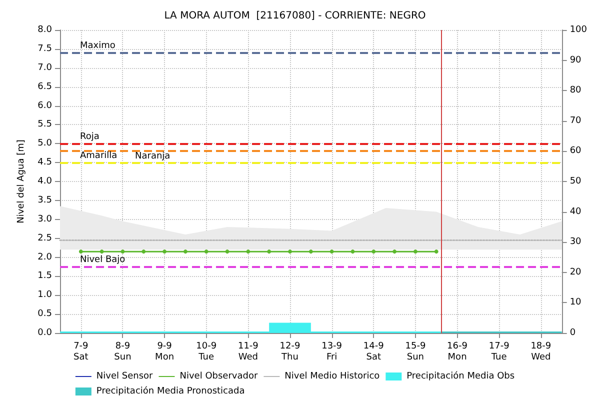 The height and width of the screenshot is (403, 590). I want to click on x-tick-label: 9-9 Mon, so click(164, 352).